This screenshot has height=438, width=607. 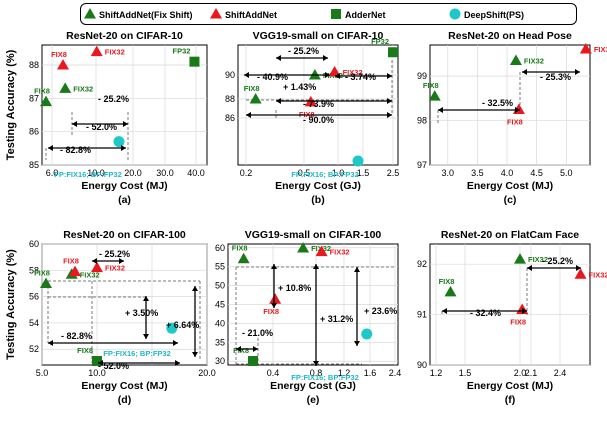 What do you see at coordinates (494, 15) in the screenshot?
I see `legend-label-3: DeepShift(PS)` at bounding box center [494, 15].